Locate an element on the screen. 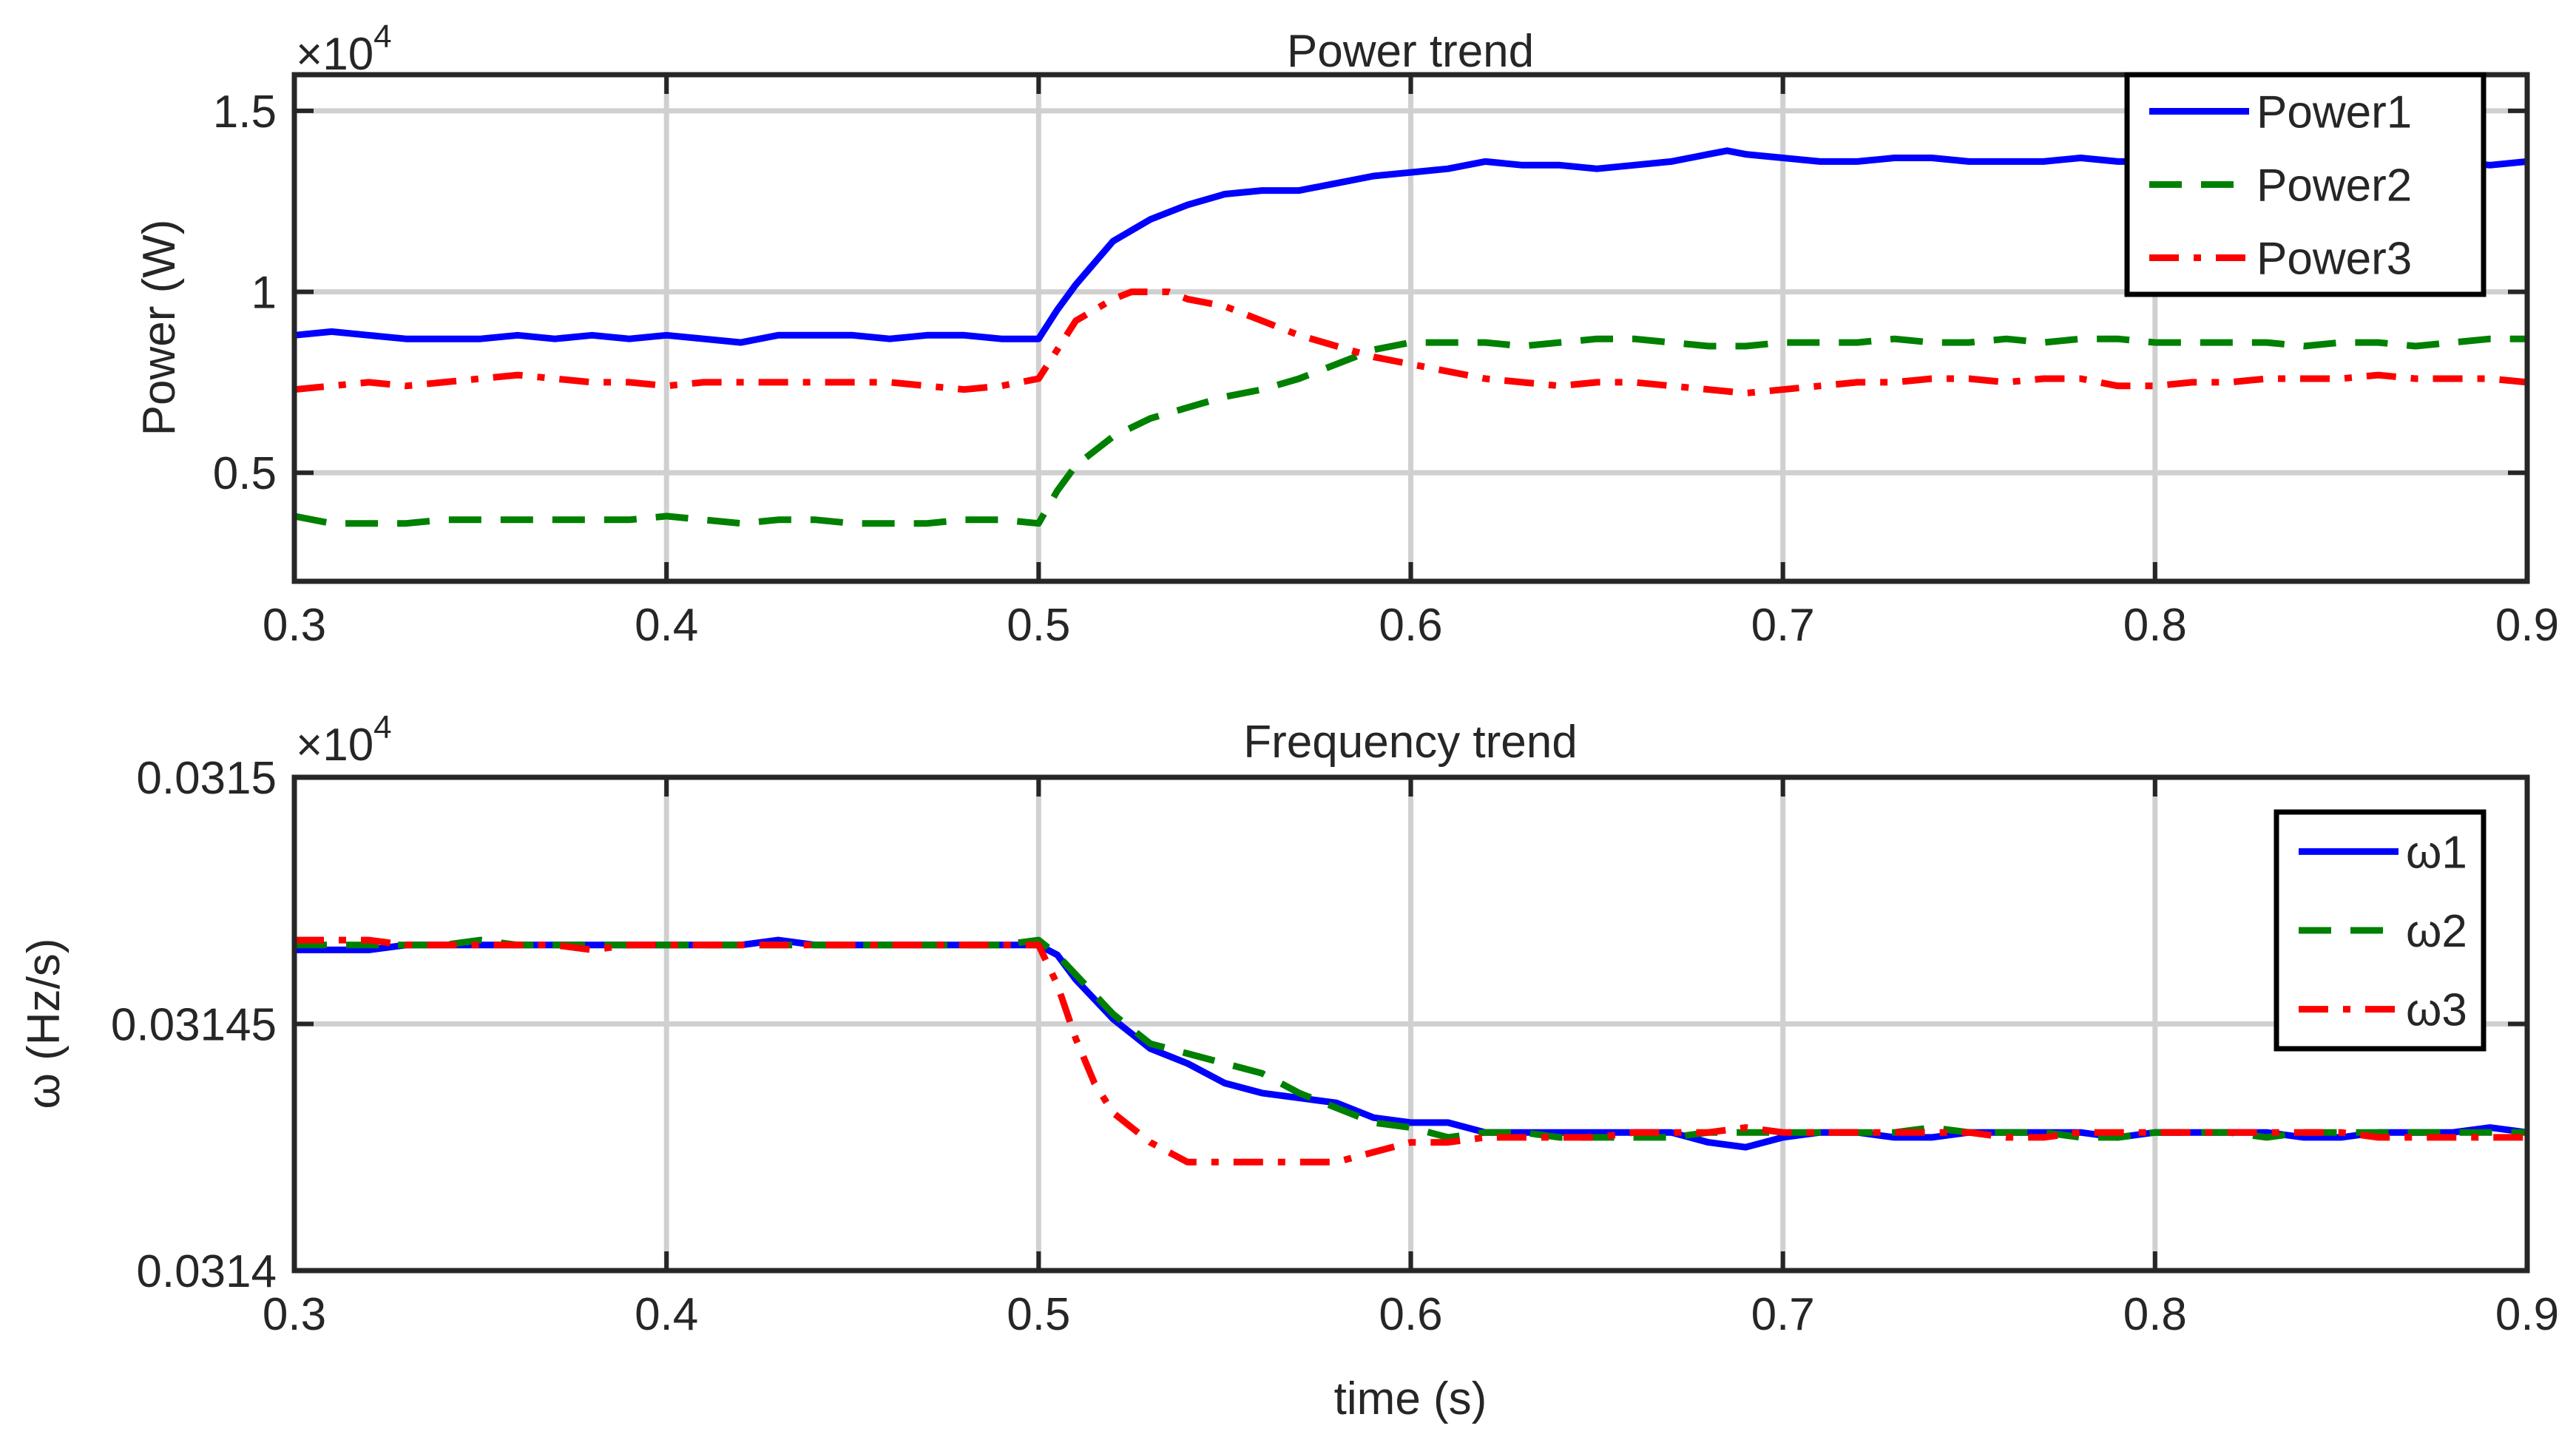  frequency-legend-label-2: ω2 is located at coordinates (2436, 931).